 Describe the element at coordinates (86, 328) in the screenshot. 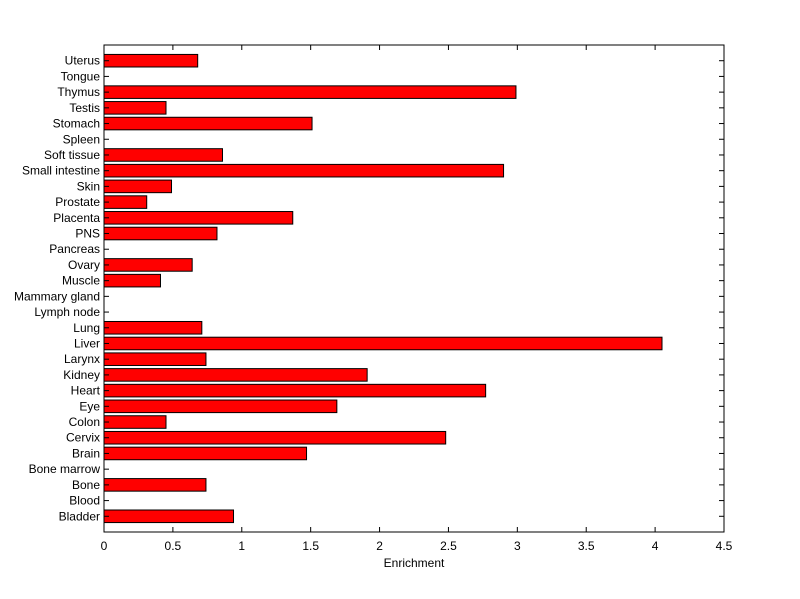

I see `y-tick-label: Lung` at that location.